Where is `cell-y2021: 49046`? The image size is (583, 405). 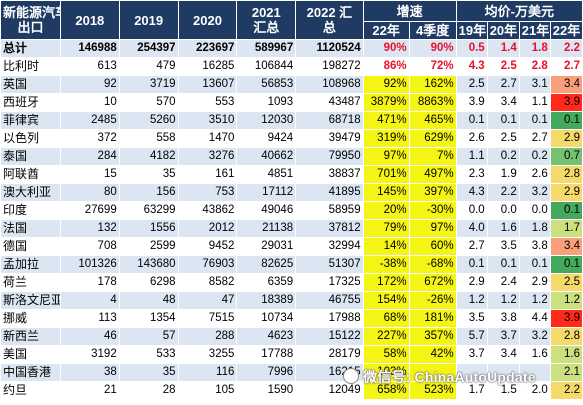 cell-y2021: 49046 is located at coordinates (266, 210).